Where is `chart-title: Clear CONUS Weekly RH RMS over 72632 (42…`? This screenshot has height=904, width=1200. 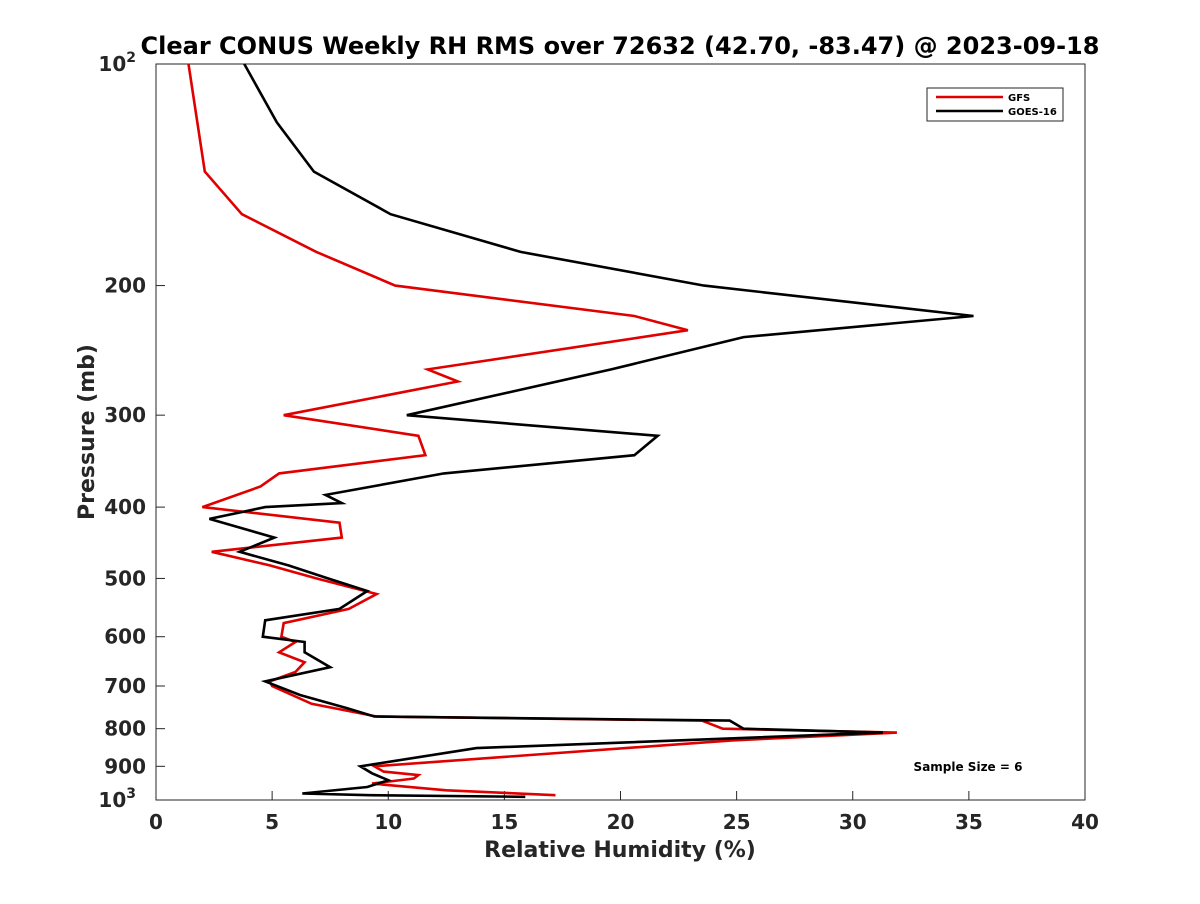 chart-title: Clear CONUS Weekly RH RMS over 72632 (42… is located at coordinates (620, 46).